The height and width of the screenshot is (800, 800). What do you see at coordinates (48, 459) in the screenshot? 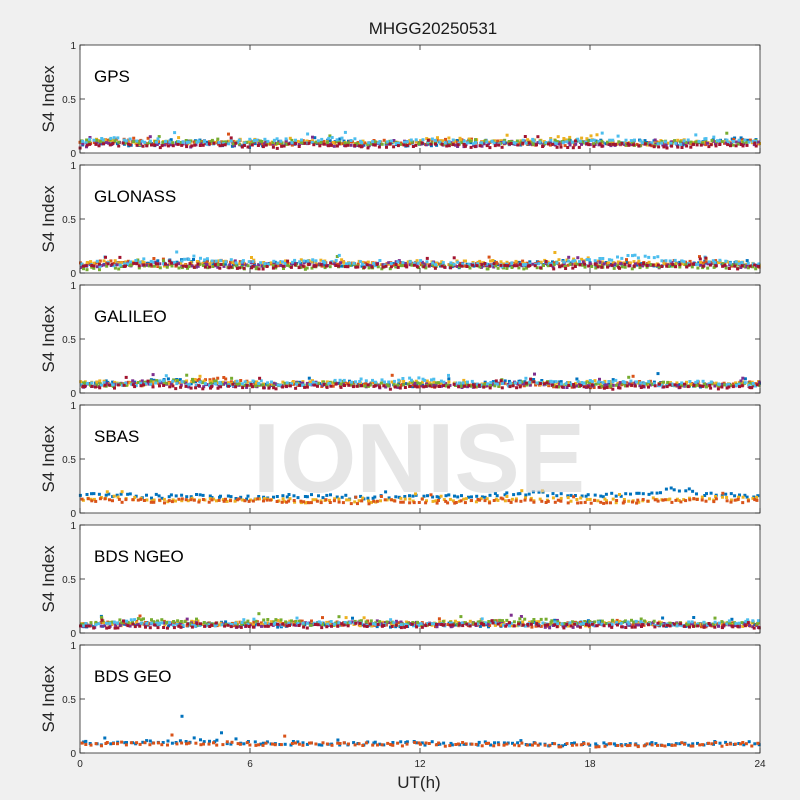
I see `y-axis-label: S4 Index` at bounding box center [48, 459].